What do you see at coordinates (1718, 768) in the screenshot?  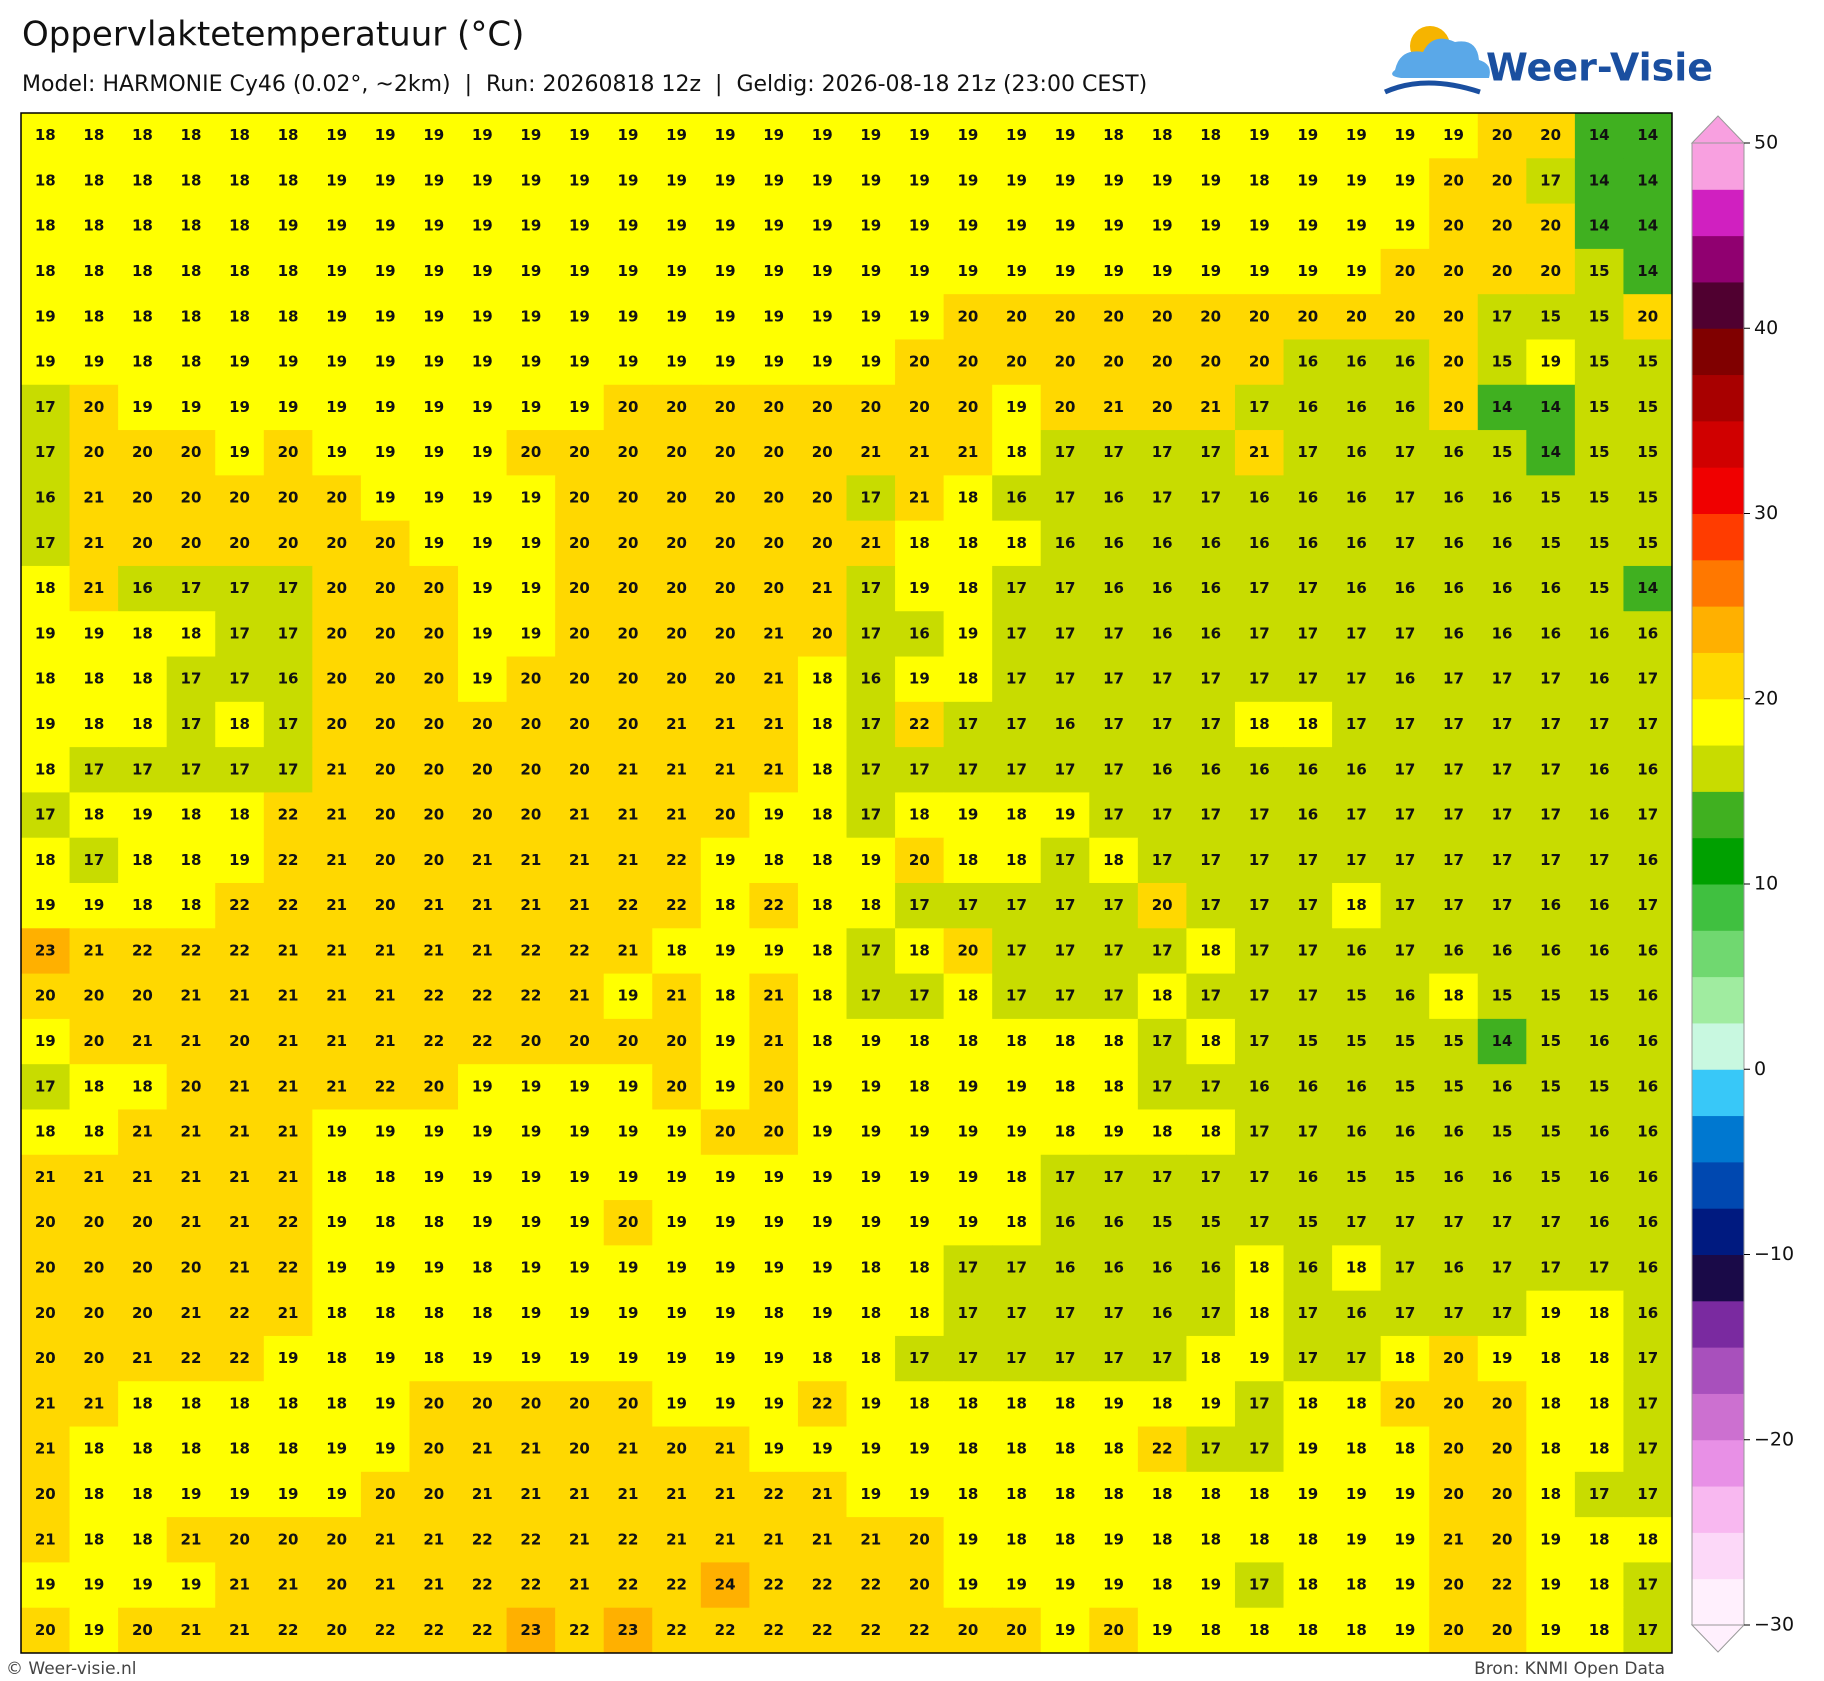 I see `colorbar-band` at bounding box center [1718, 768].